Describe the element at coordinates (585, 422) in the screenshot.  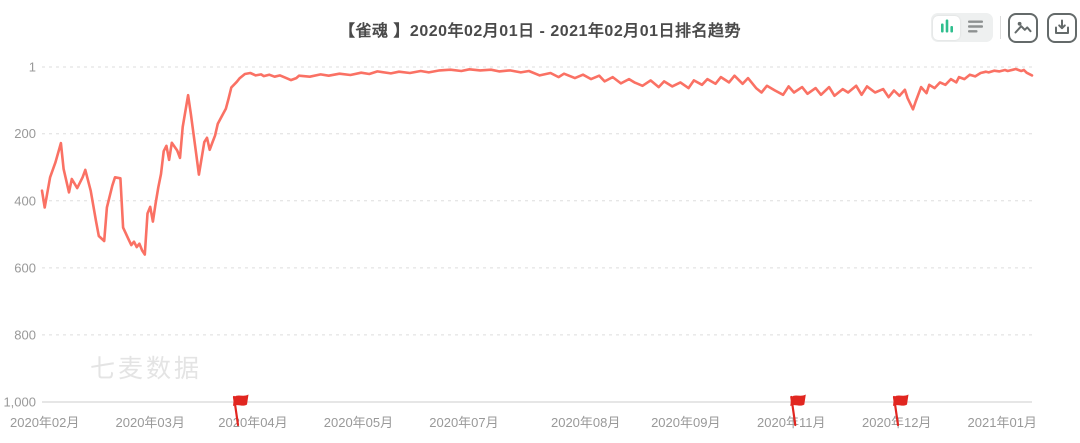
I see `x-axis-label: 2020年08月` at that location.